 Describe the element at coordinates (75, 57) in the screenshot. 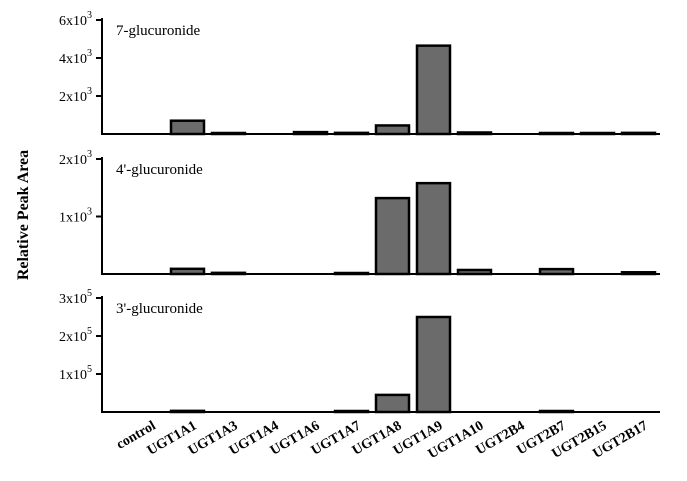

I see `y-tick-label: 4x10³` at that location.